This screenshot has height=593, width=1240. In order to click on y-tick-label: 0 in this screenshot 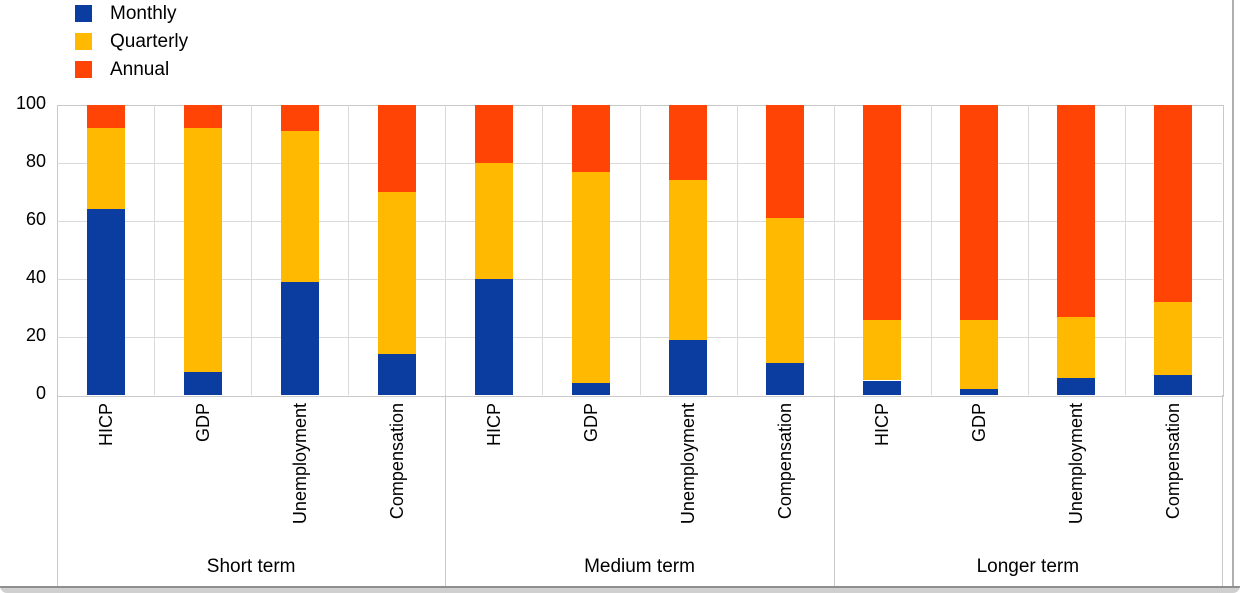, I will do `click(40, 393)`.